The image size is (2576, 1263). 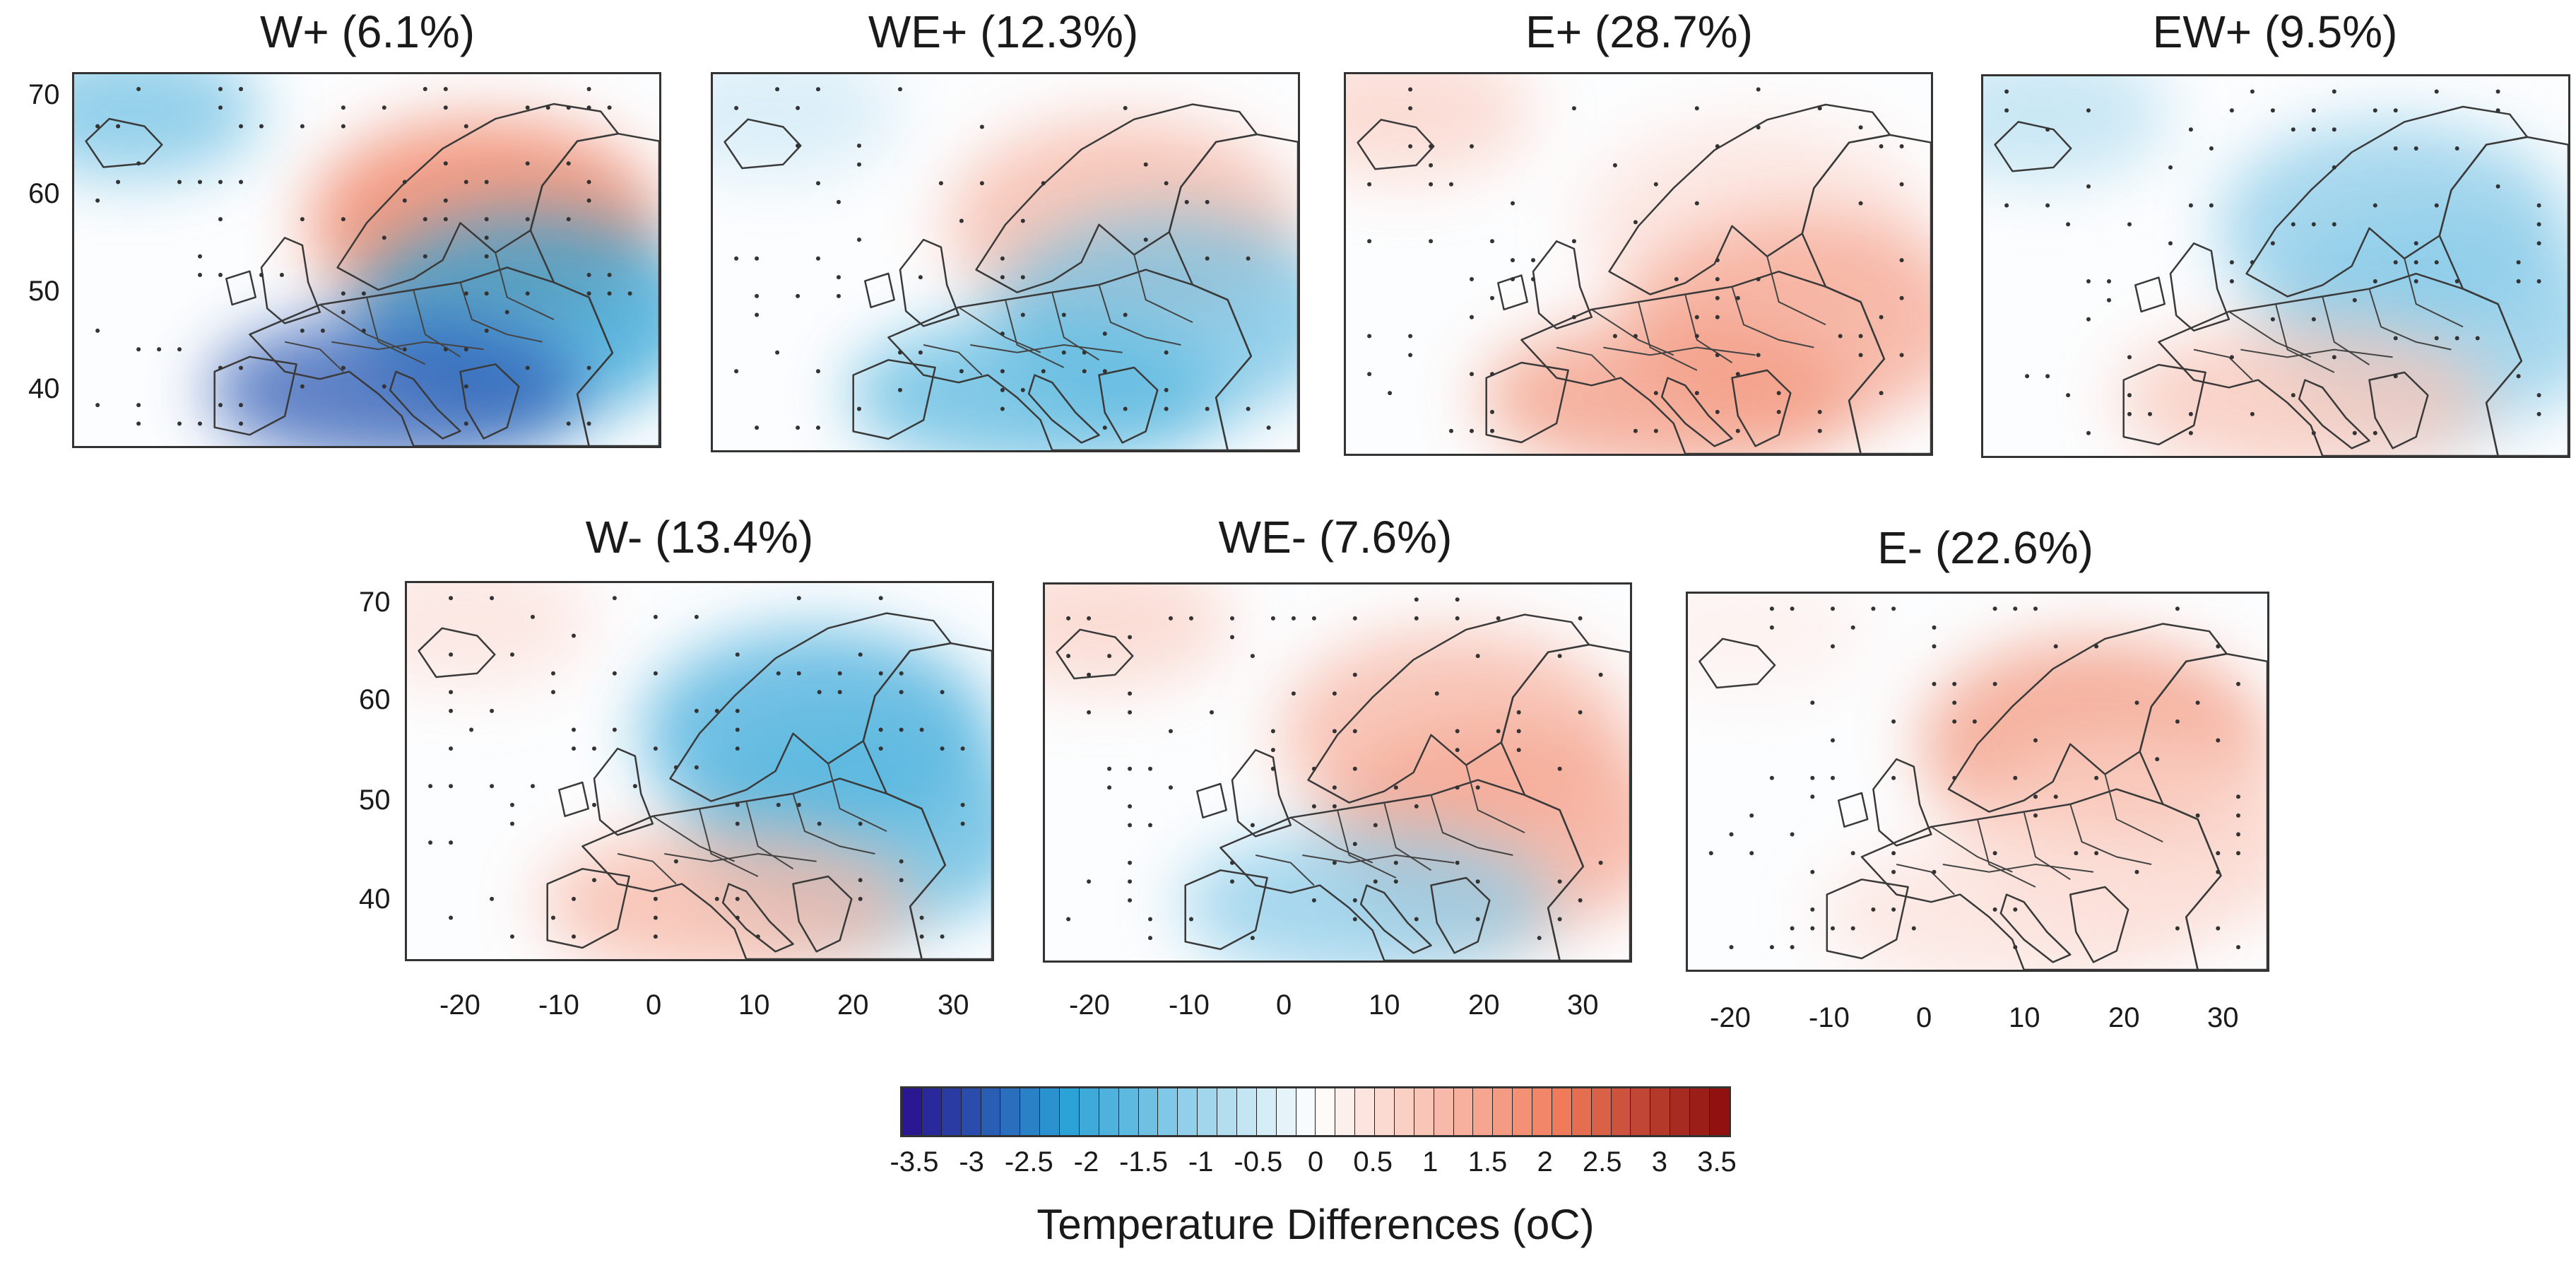 I want to click on panel-title: WE- (7.6%), so click(x=1335, y=537).